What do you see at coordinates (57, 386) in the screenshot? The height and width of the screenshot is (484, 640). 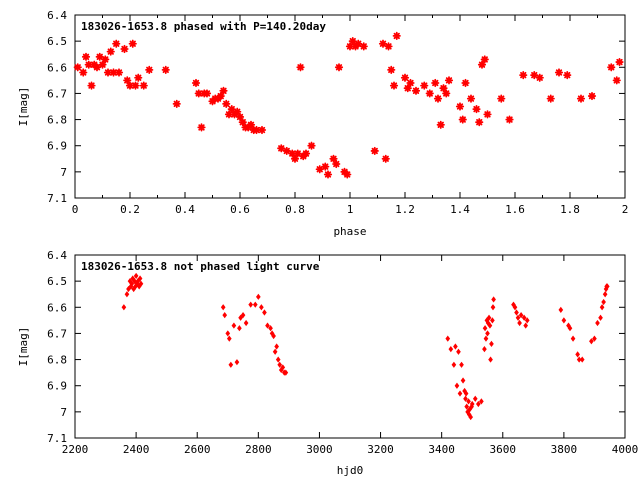 I see `unphased-y-tick-label: 6.9` at bounding box center [57, 386].